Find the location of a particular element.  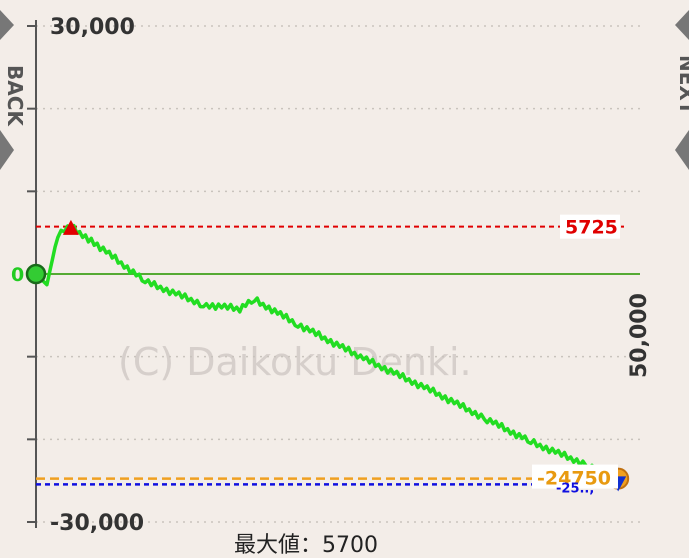

current-label-bg is located at coordinates (575, 476).